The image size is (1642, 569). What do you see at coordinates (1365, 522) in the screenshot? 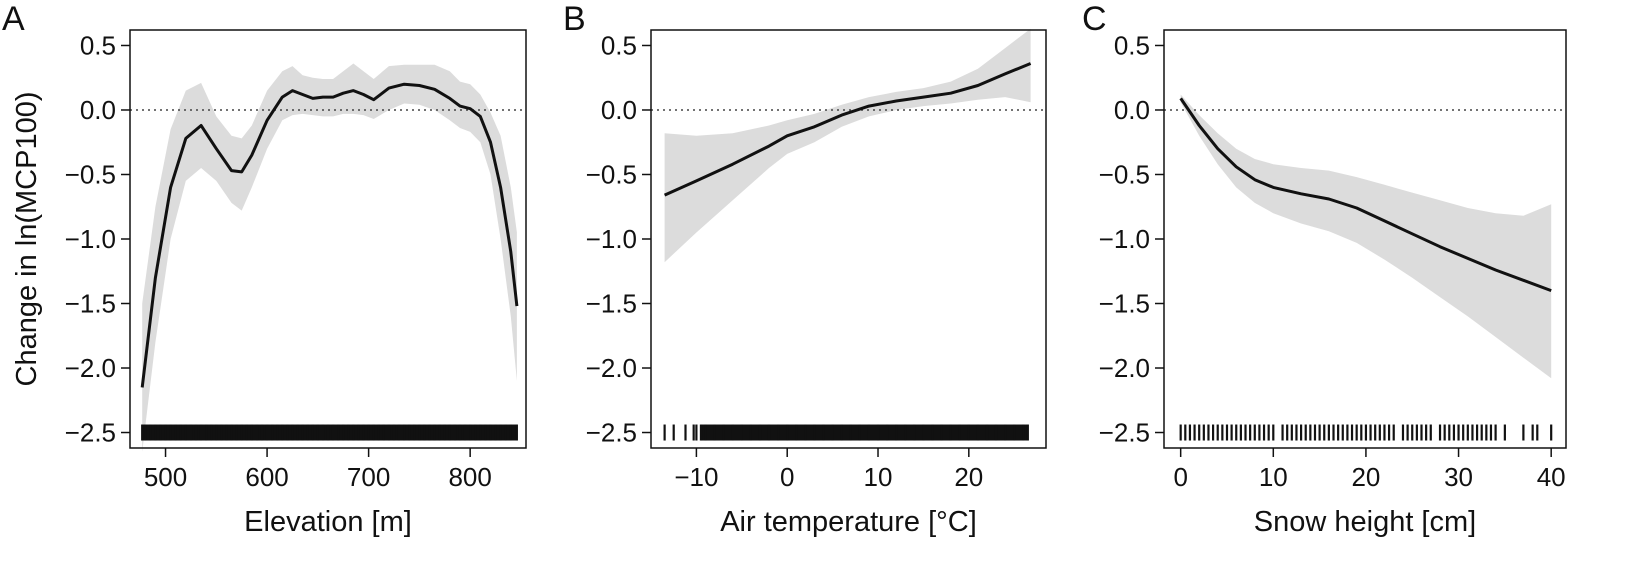
I see `x-axis-title: Snow height [cm]` at bounding box center [1365, 522].